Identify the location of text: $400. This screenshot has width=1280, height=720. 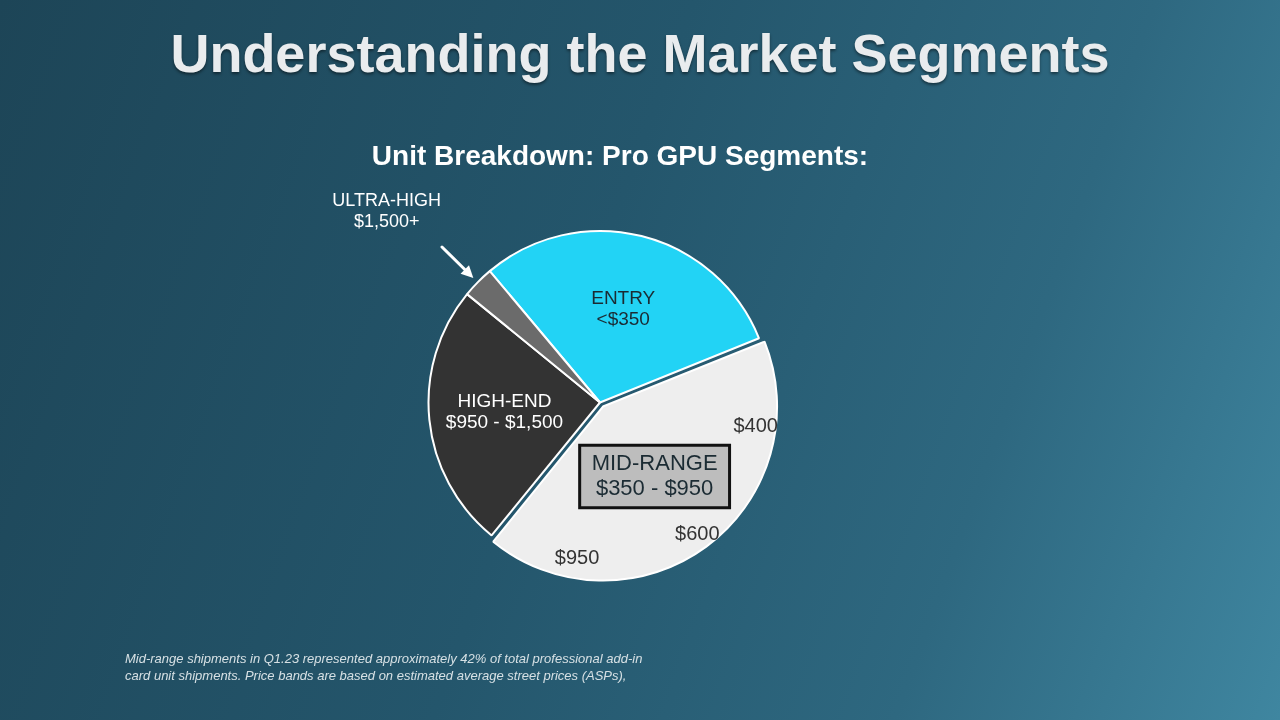
(755, 425).